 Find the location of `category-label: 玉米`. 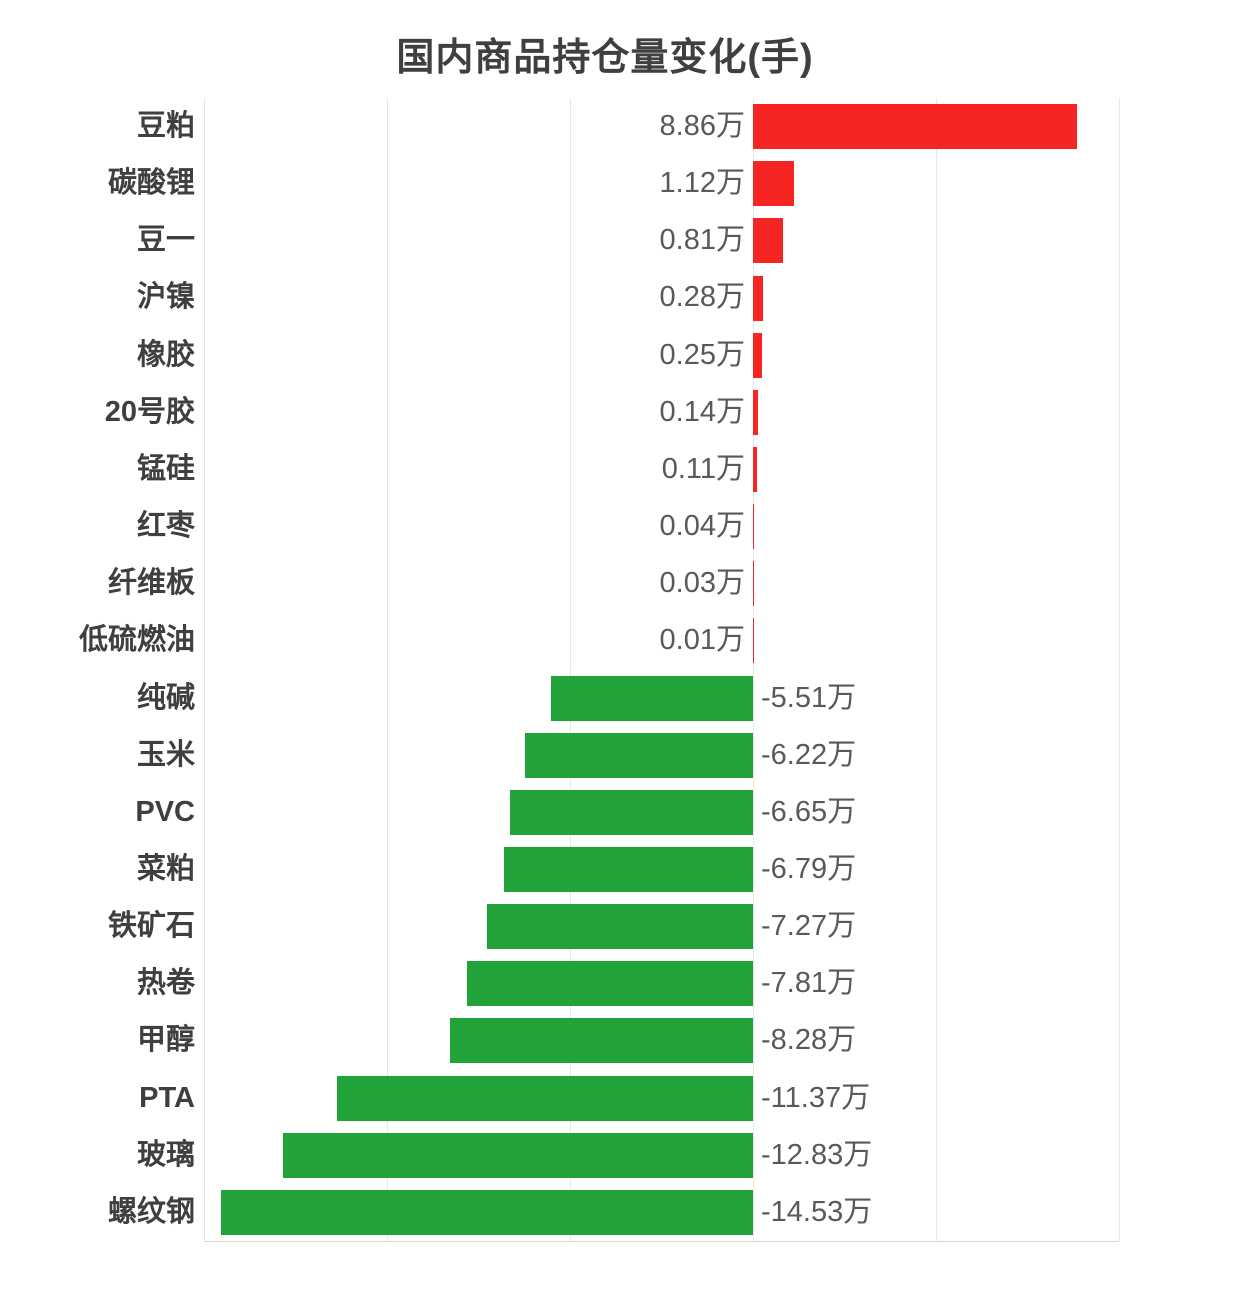

category-label: 玉米 is located at coordinates (165, 754).